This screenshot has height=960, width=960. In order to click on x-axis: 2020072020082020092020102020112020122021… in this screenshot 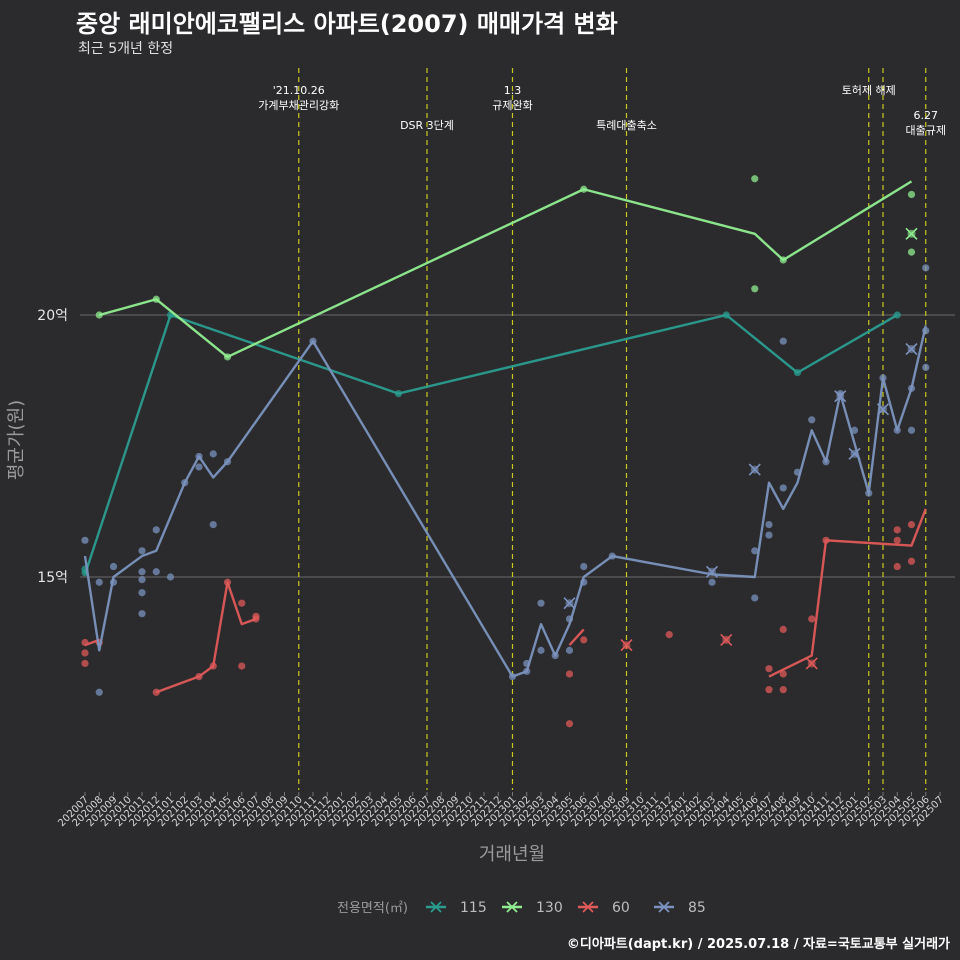, I will do `click(501, 810)`.